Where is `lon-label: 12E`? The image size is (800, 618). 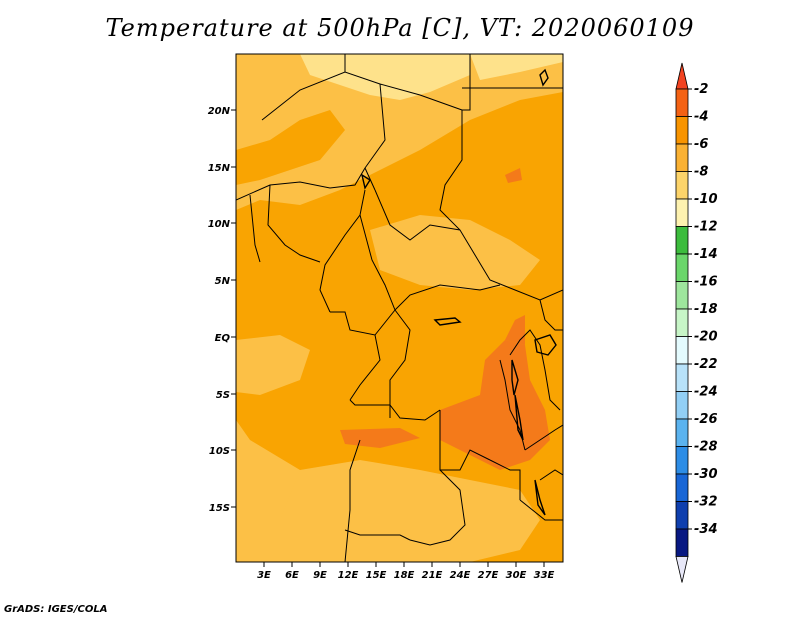
lon-label: 12E is located at coordinates (348, 575).